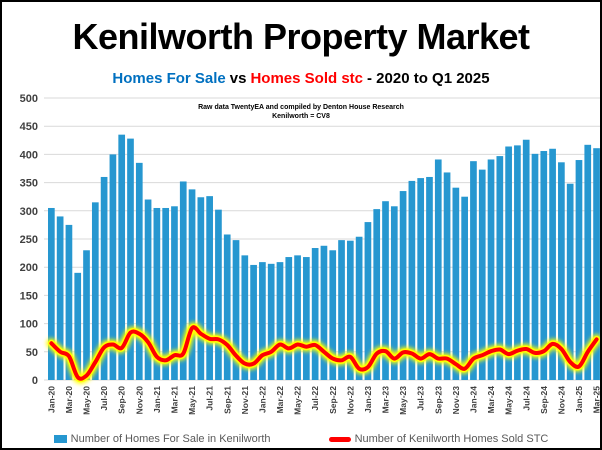 The height and width of the screenshot is (450, 602). I want to click on annotation-line2: Kenilworth = CV8, so click(301, 117).